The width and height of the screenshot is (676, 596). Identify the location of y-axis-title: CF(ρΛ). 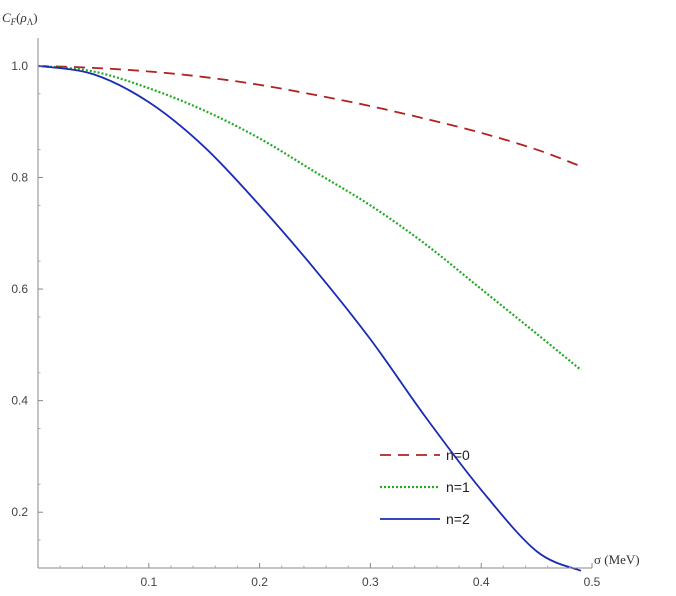
(20, 18).